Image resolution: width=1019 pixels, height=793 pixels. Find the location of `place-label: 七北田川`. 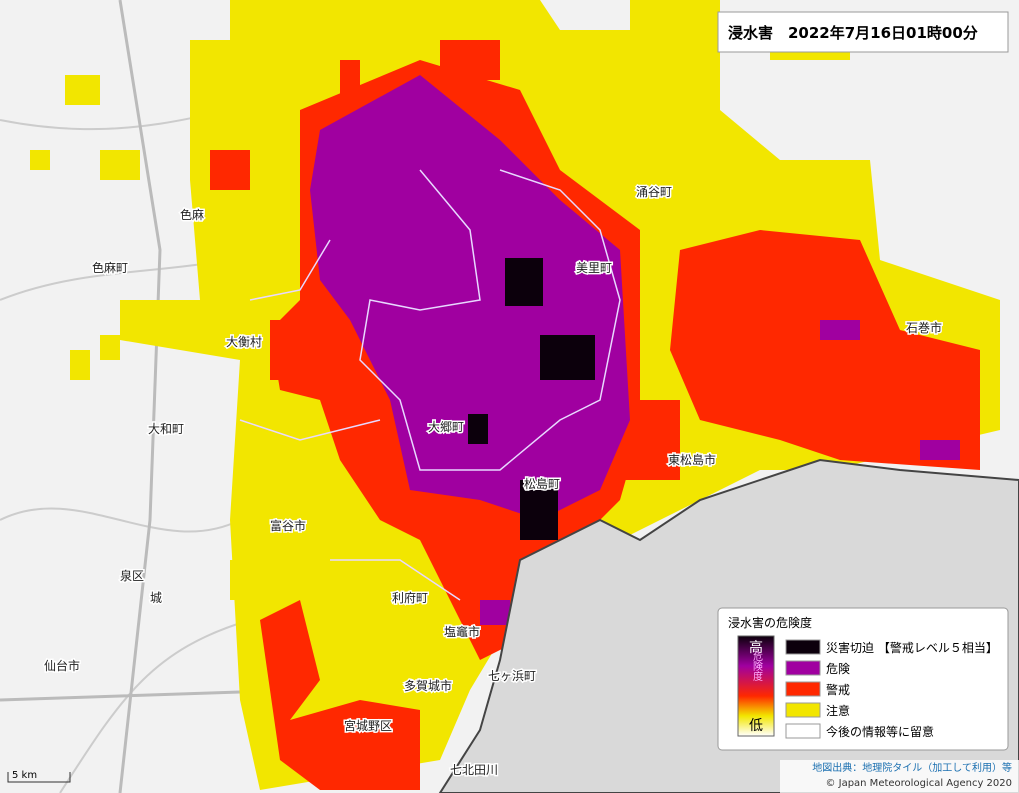

place-label: 七北田川 is located at coordinates (474, 770).